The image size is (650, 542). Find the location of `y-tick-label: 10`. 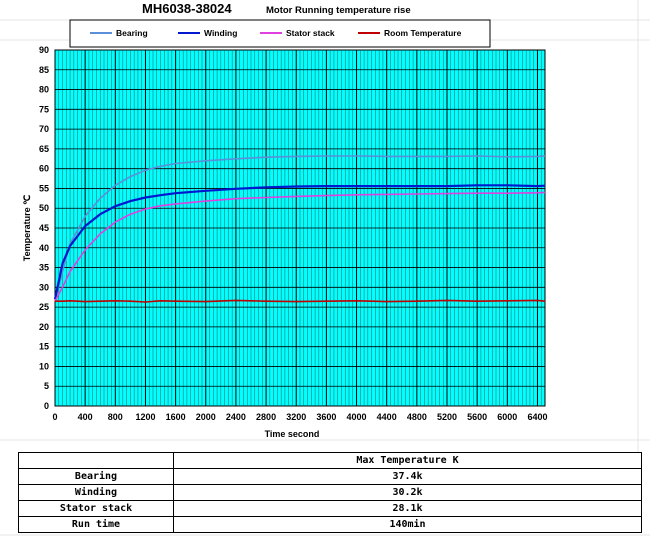

y-tick-label: 10 is located at coordinates (44, 366).